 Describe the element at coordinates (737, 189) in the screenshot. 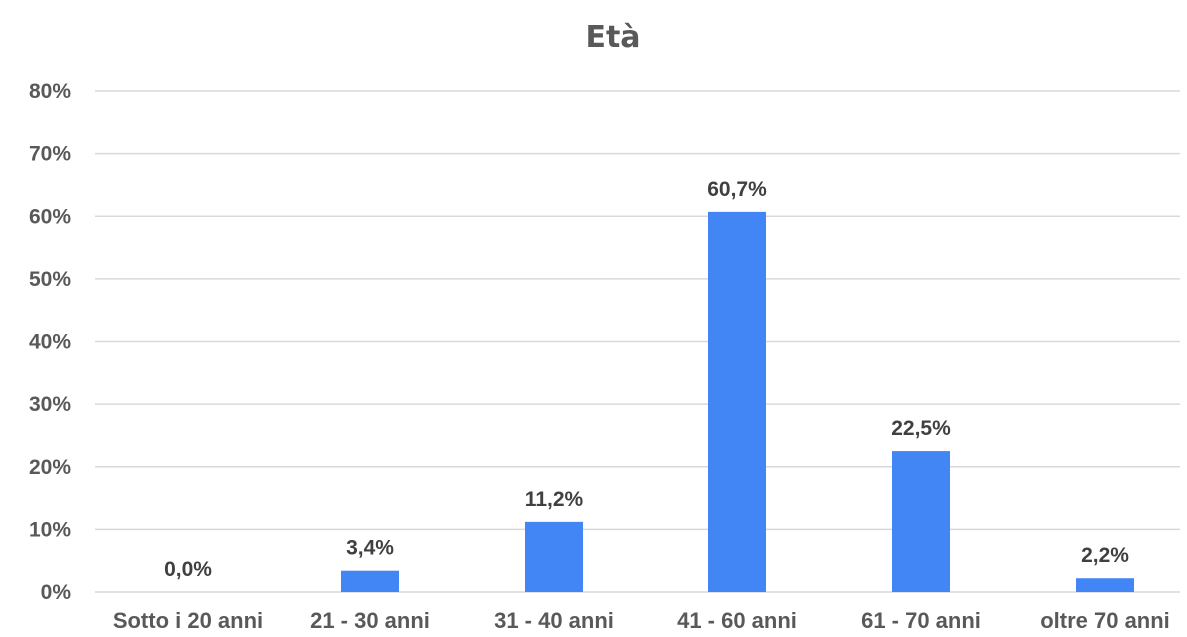

I see `data-label: 60,7%` at that location.